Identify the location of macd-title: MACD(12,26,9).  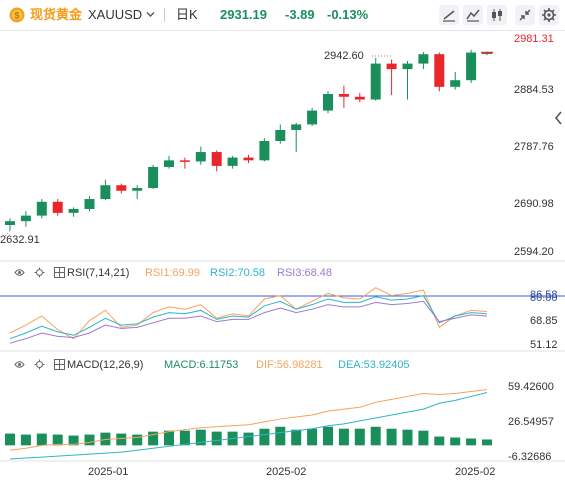
(105, 365).